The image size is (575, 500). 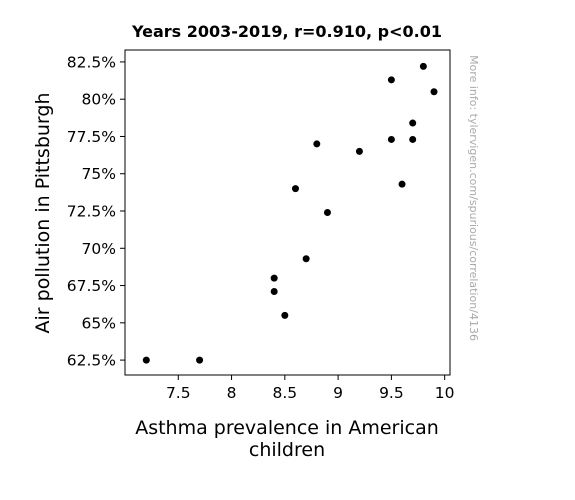 I want to click on x-tick-label: 8, so click(x=232, y=393).